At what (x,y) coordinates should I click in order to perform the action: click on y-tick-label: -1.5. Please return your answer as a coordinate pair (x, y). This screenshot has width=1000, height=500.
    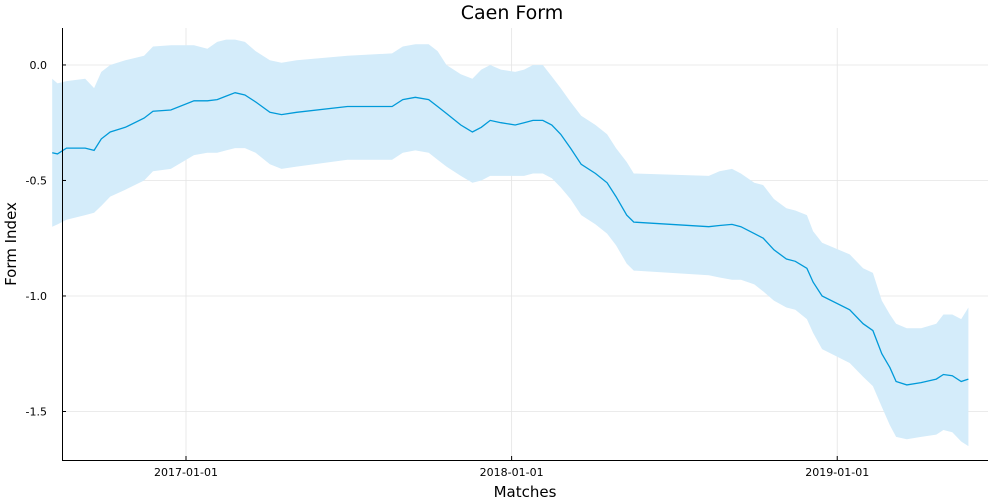
    Looking at the image, I should click on (36, 411).